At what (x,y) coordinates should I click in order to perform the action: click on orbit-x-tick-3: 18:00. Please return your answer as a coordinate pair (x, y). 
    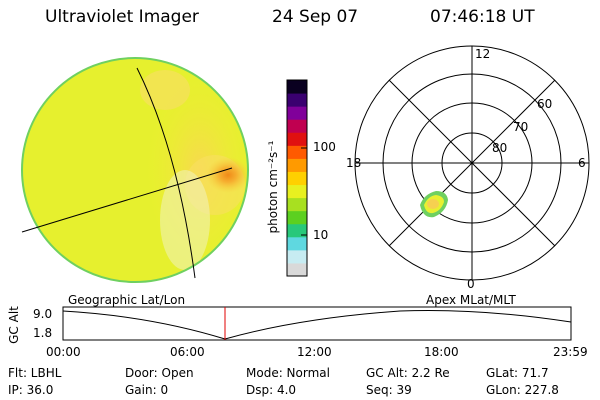
    Looking at the image, I should click on (441, 352).